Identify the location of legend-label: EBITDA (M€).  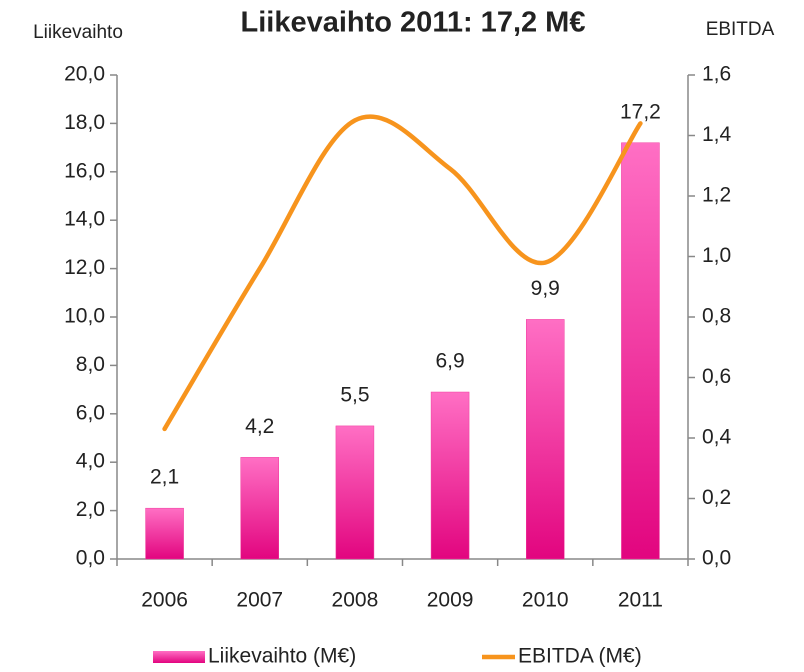
(580, 656).